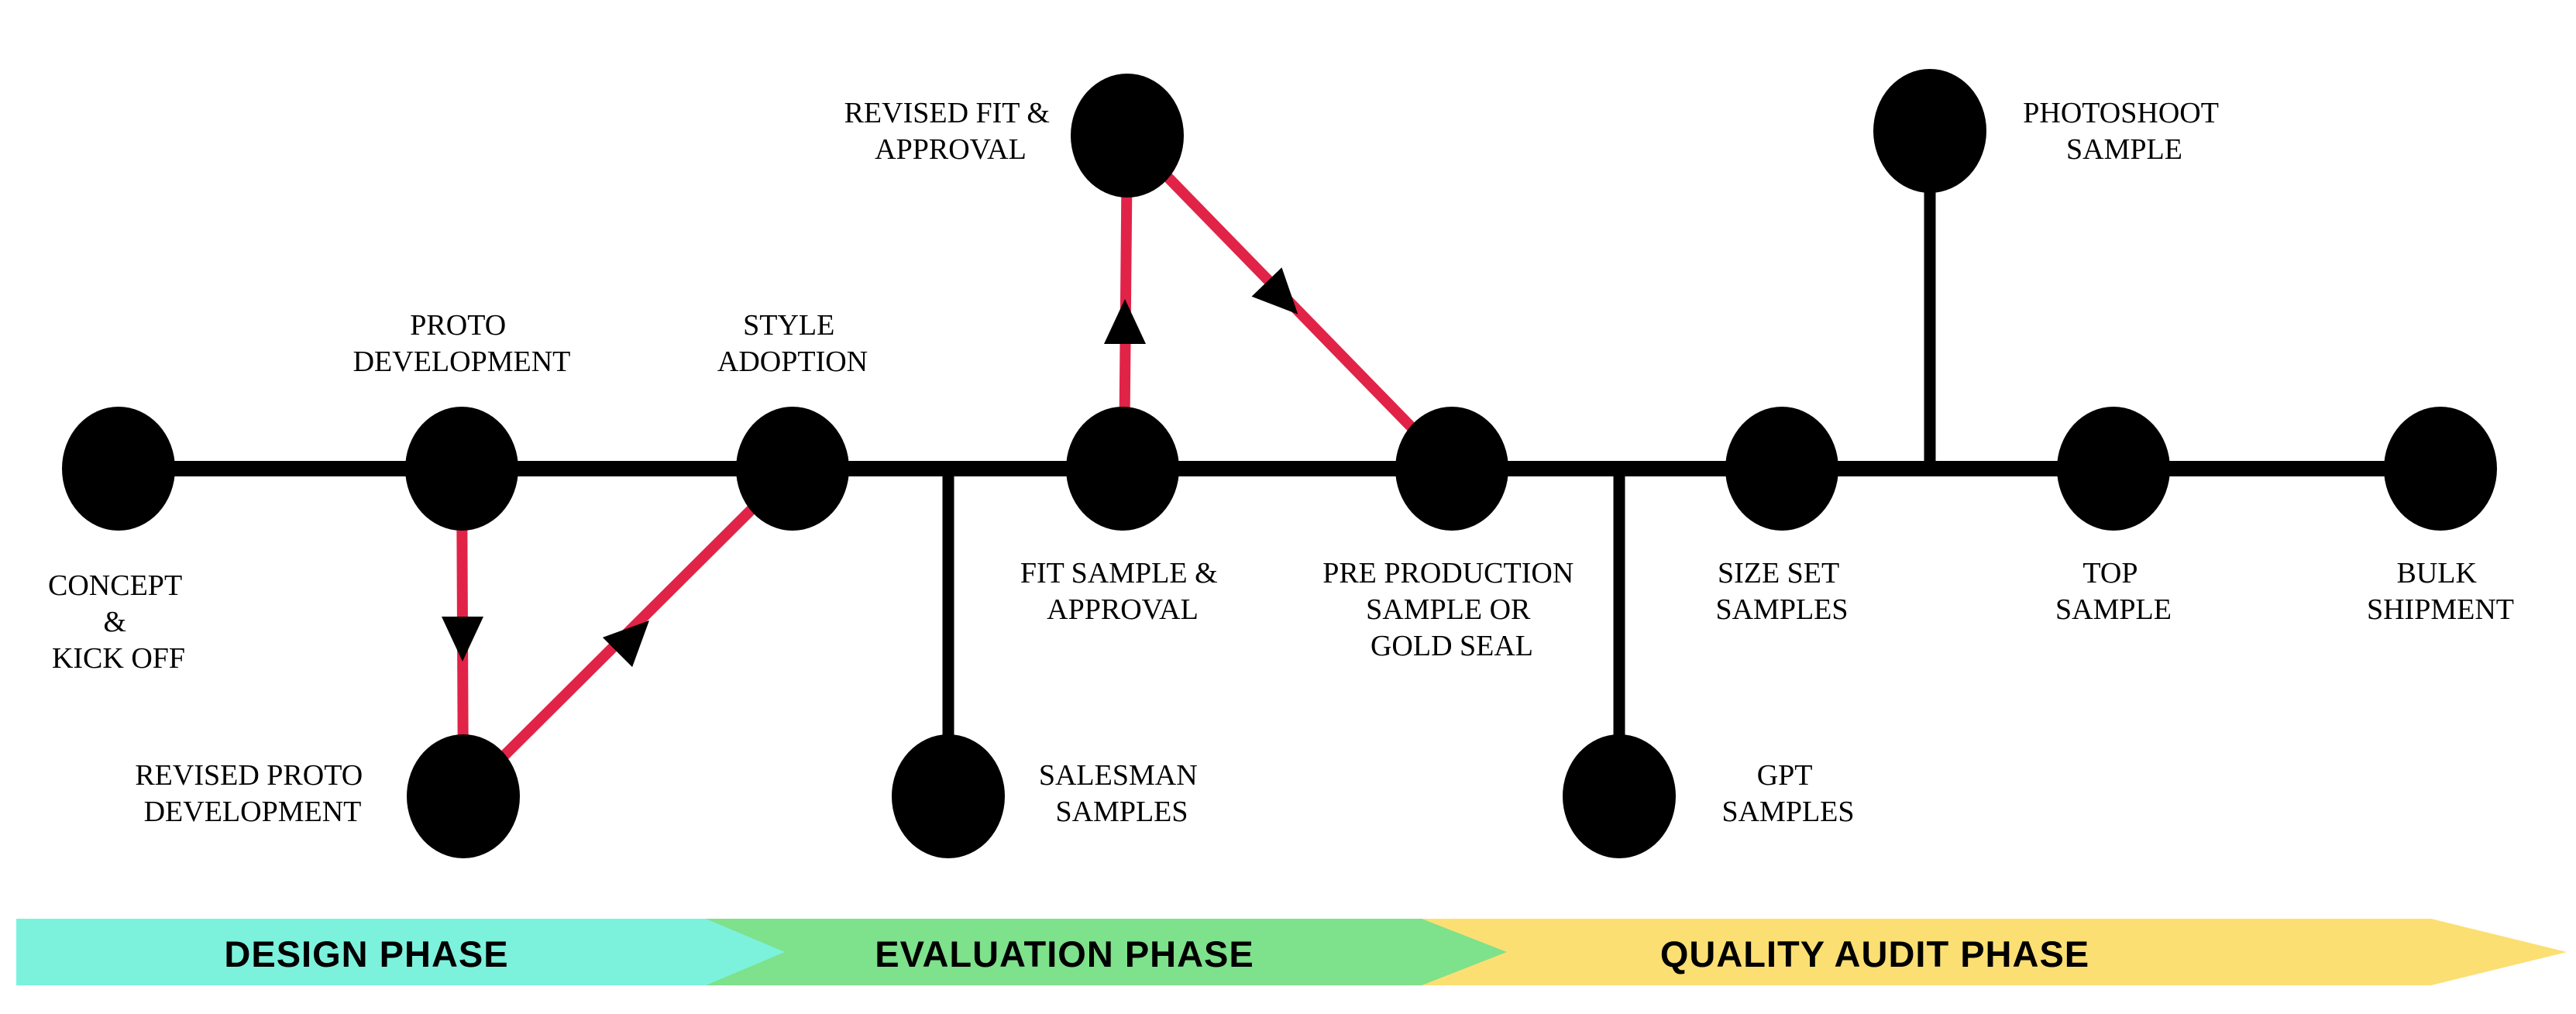  Describe the element at coordinates (118, 469) in the screenshot. I see `node-concept` at that location.